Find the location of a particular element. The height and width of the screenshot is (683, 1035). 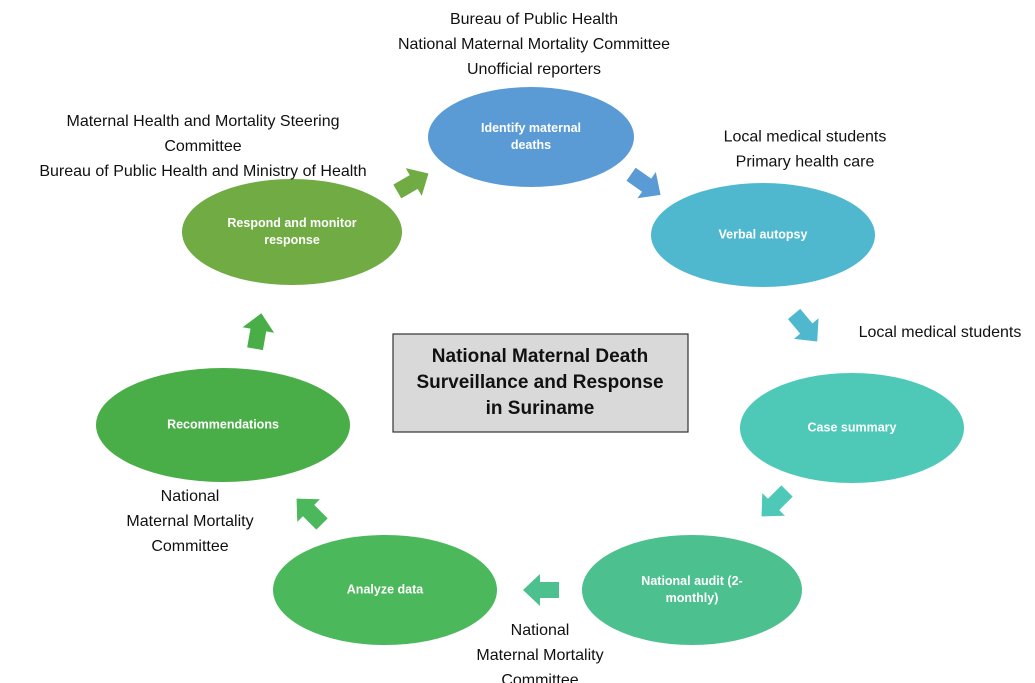

title-text: National Maternal Death is located at coordinates (540, 356).